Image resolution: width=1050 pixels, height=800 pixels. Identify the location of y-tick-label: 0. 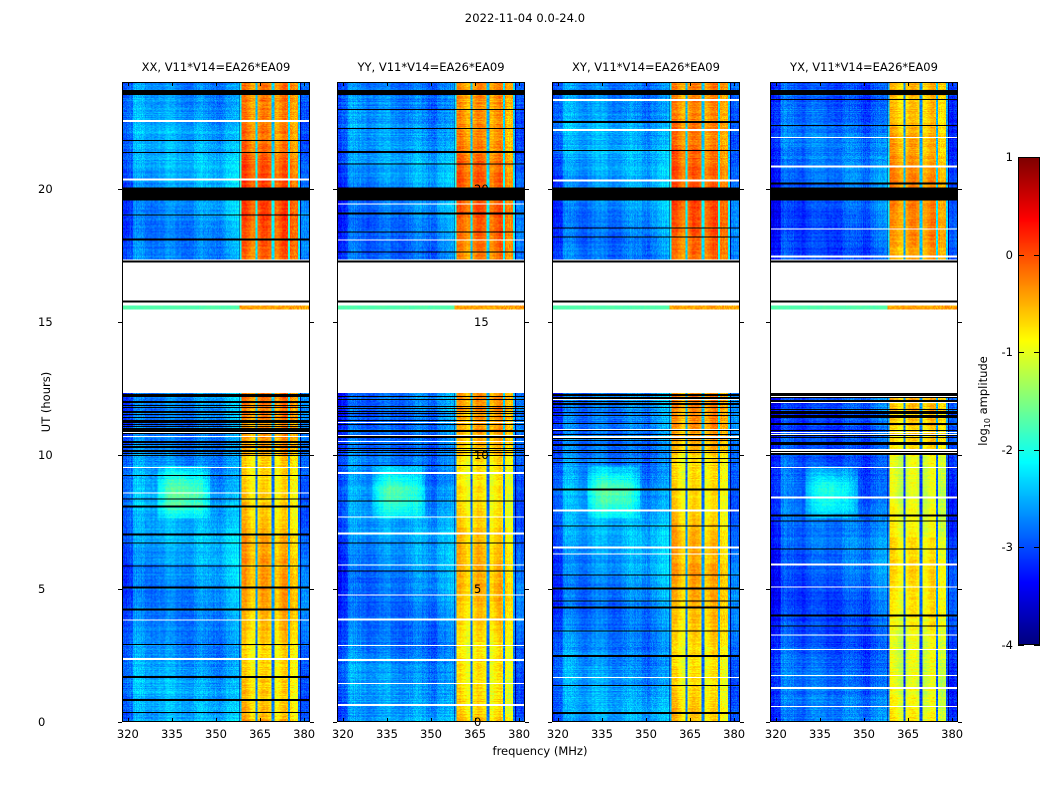
(478, 722).